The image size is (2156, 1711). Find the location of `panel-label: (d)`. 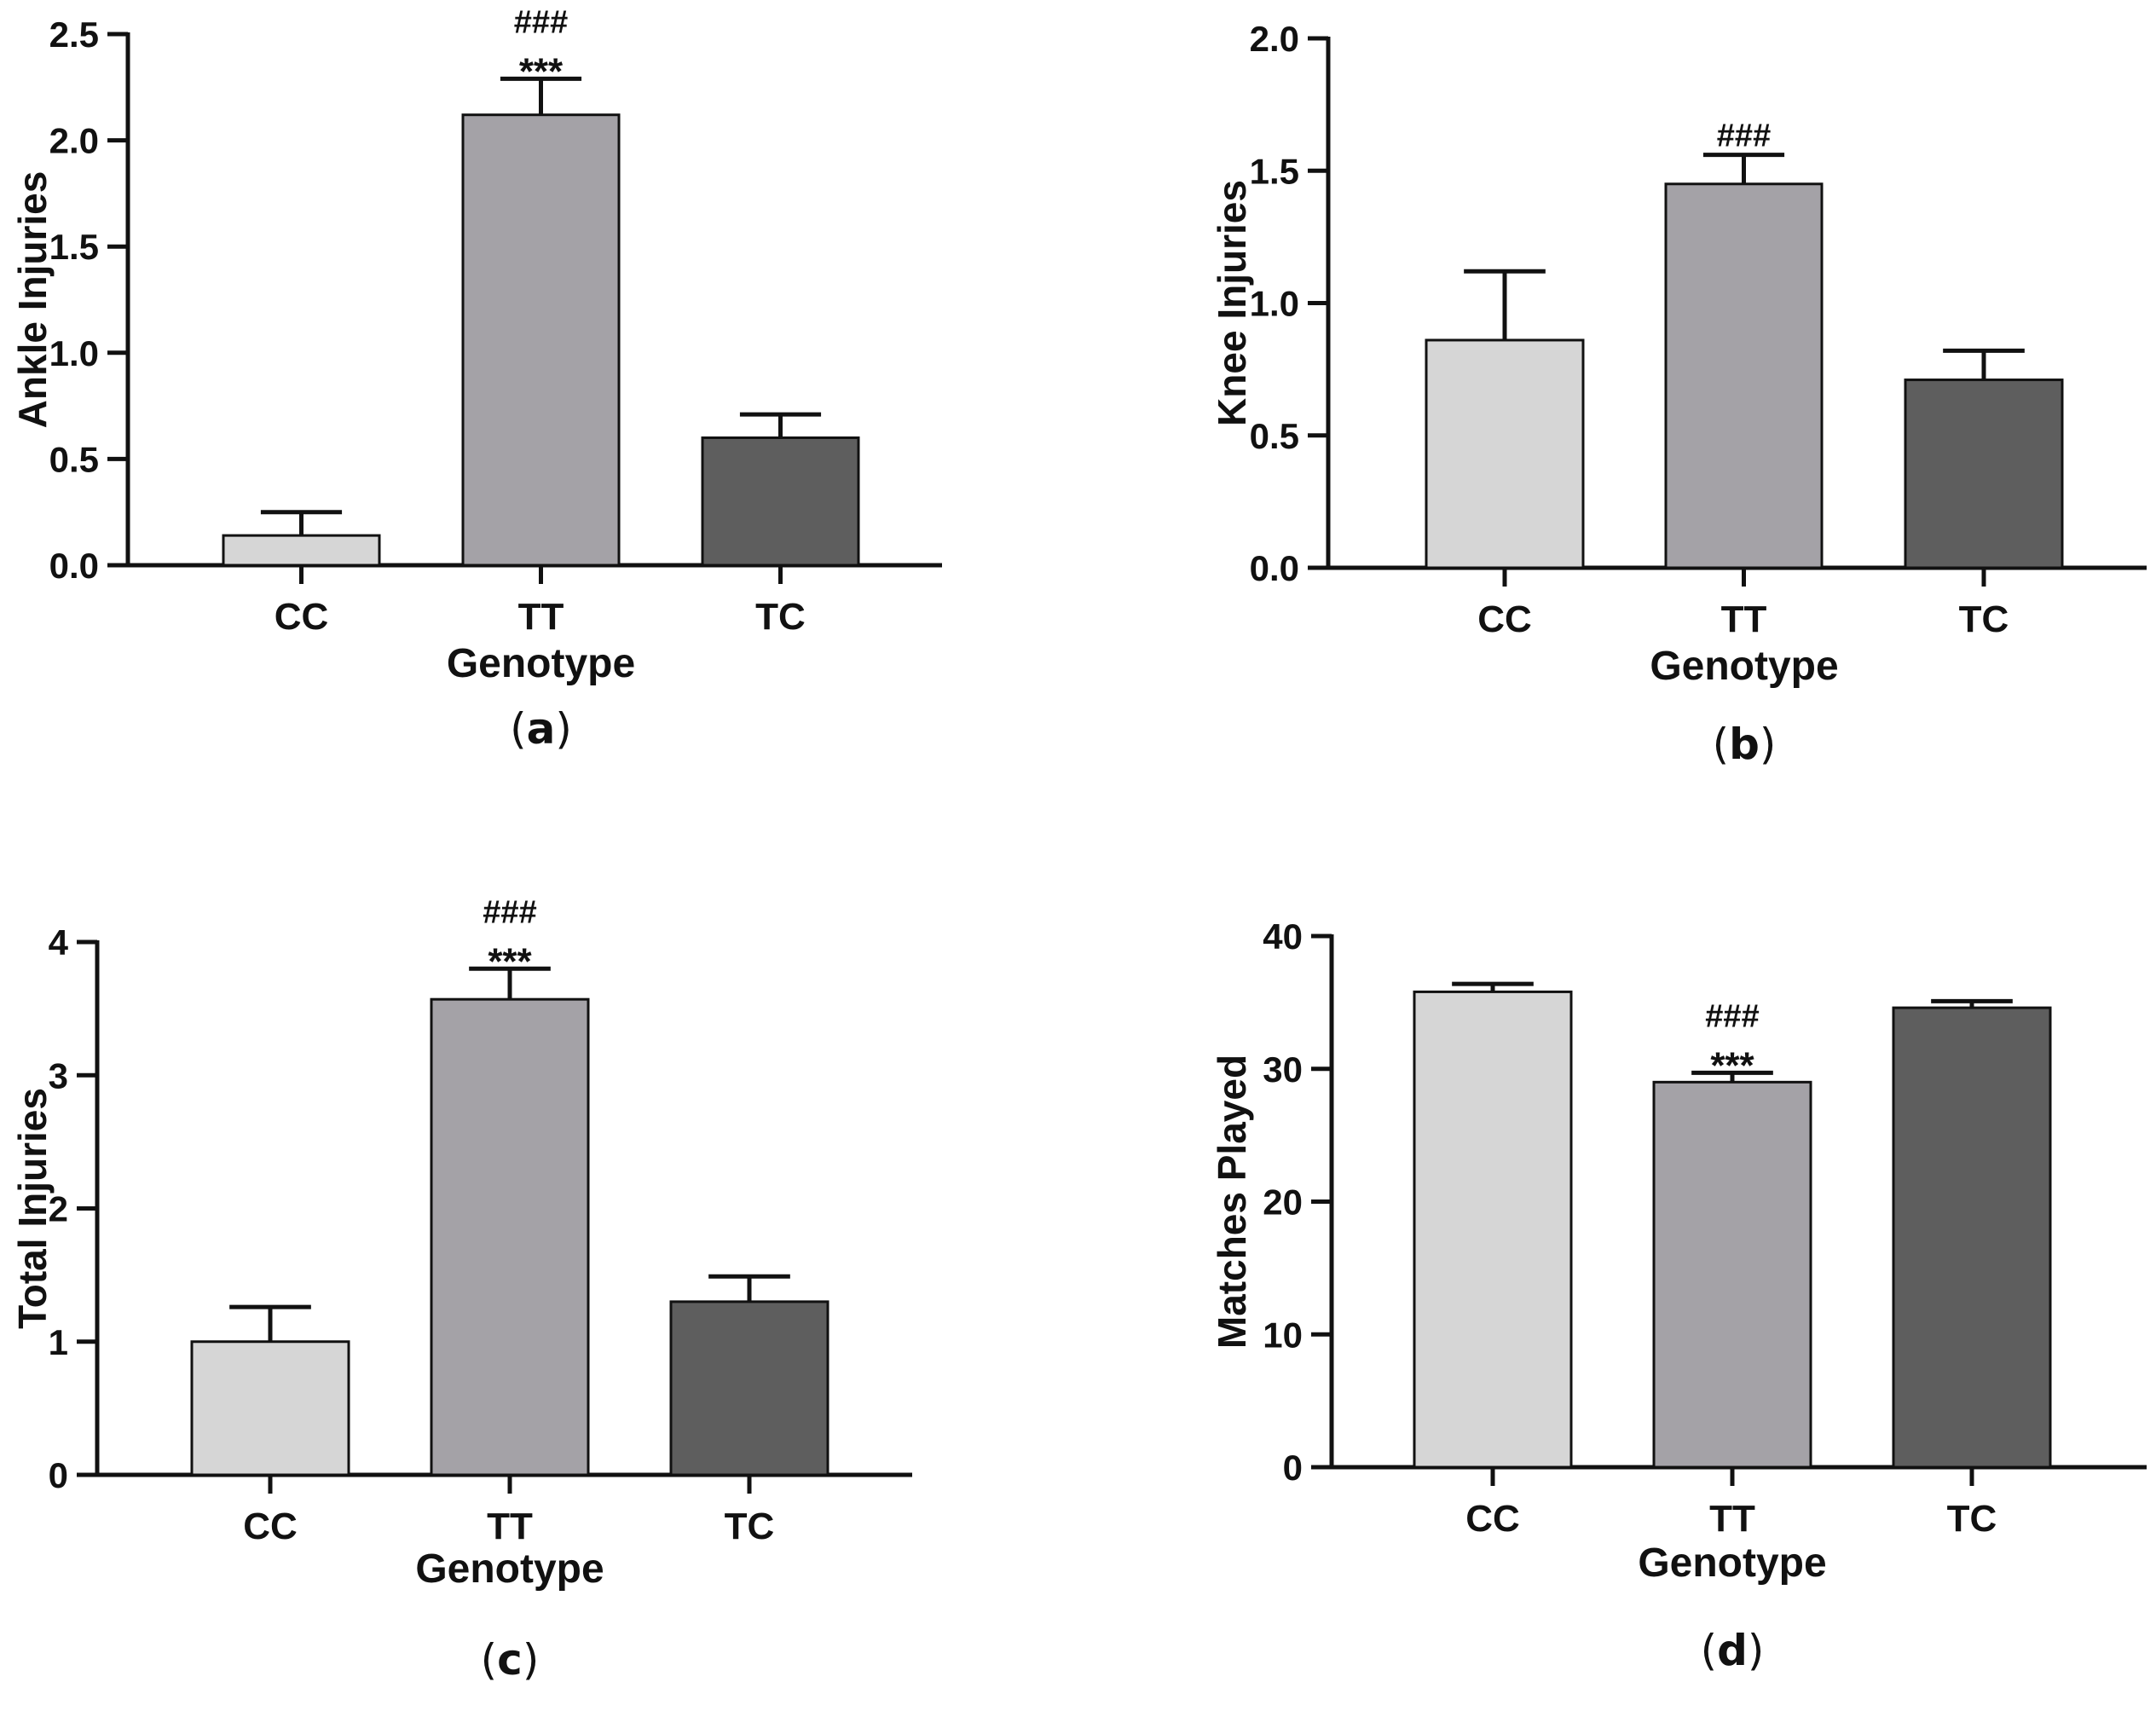

panel-label: (d) is located at coordinates (1733, 1650).